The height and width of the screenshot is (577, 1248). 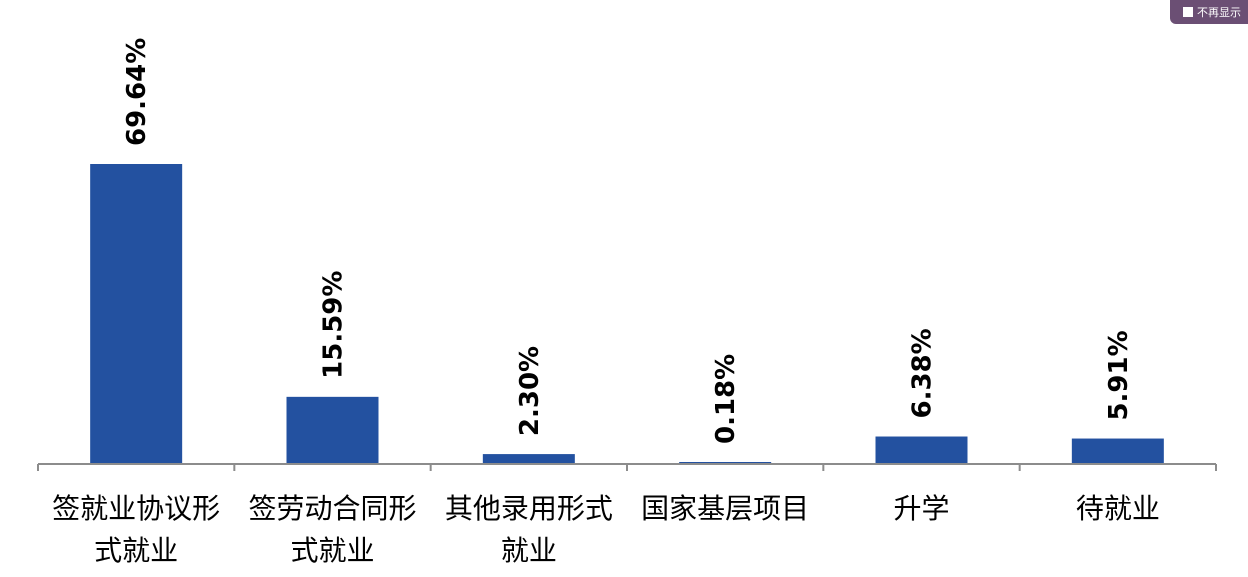 What do you see at coordinates (136, 529) in the screenshot?
I see `category-label: 签就业协议形式就业` at bounding box center [136, 529].